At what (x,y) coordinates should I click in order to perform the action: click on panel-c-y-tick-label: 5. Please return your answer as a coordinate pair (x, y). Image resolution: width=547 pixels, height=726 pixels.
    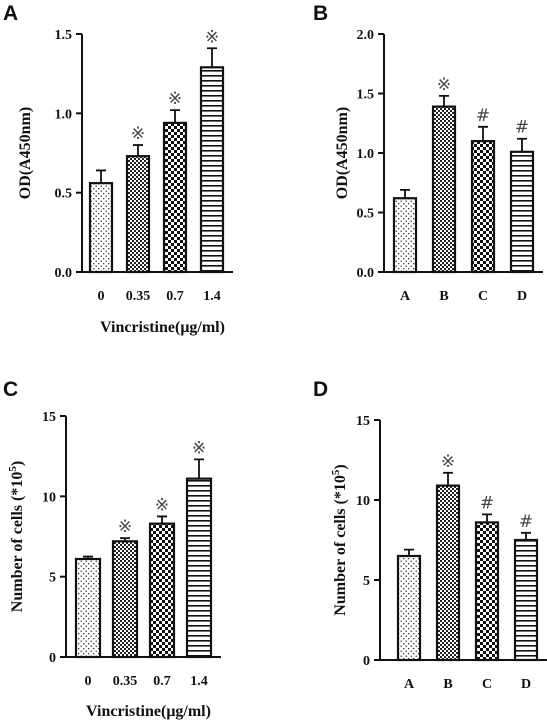
    Looking at the image, I should click on (52, 578).